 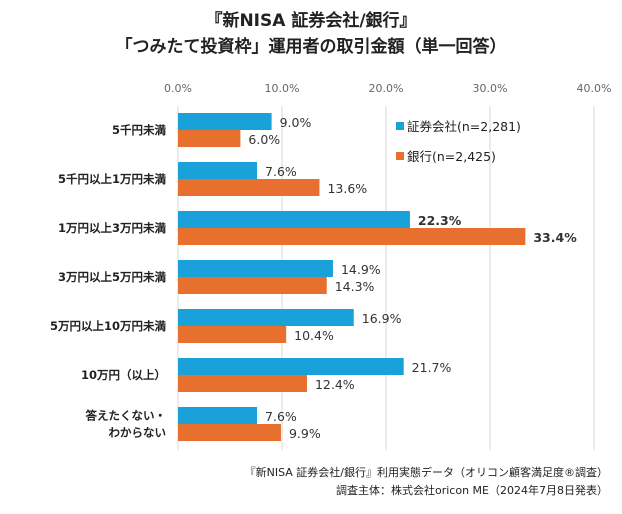 What do you see at coordinates (361, 269) in the screenshot?
I see `data-label: 14.9%` at bounding box center [361, 269].